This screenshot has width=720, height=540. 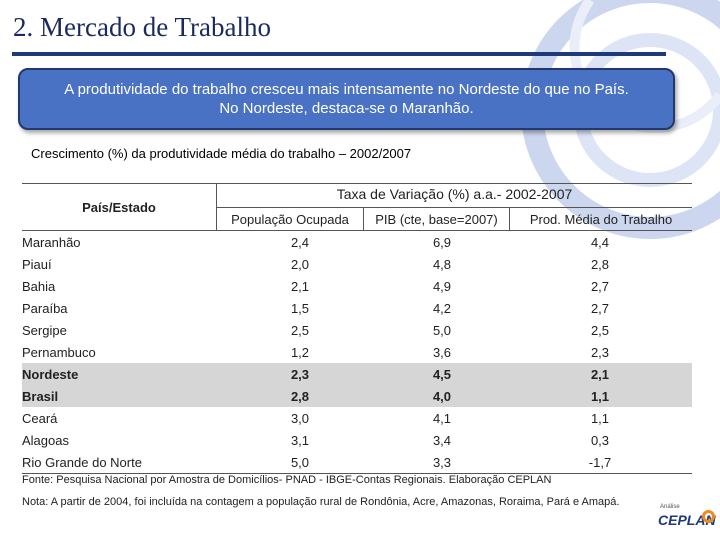 I want to click on cell-prod: -1,7, so click(x=600, y=462).